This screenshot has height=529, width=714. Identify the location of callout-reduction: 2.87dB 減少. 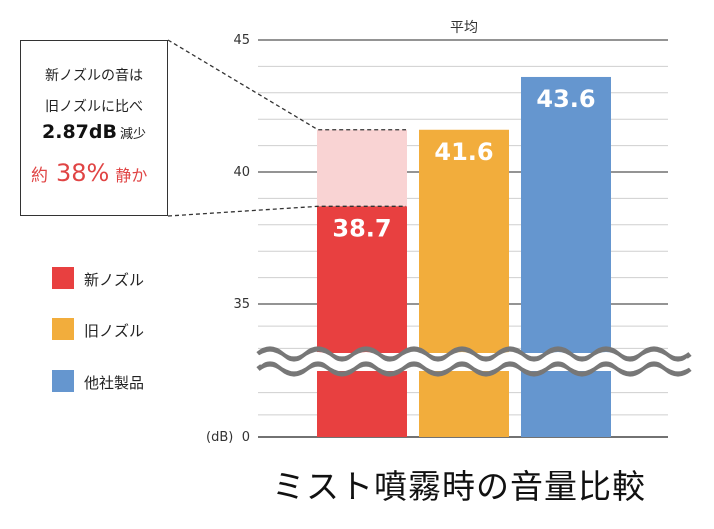
(94, 132).